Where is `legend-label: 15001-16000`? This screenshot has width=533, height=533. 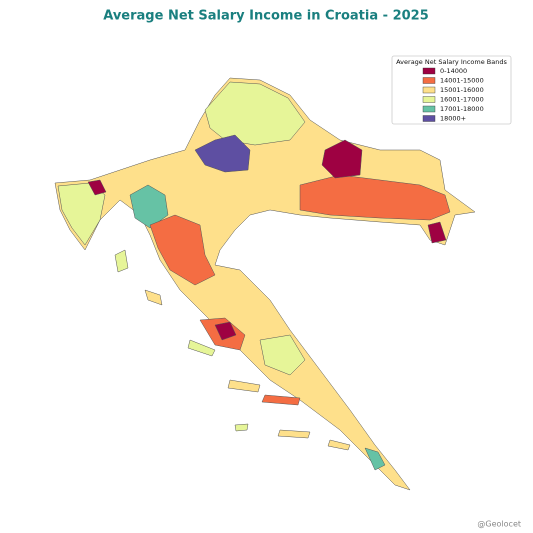 legend-label: 15001-16000 is located at coordinates (462, 90).